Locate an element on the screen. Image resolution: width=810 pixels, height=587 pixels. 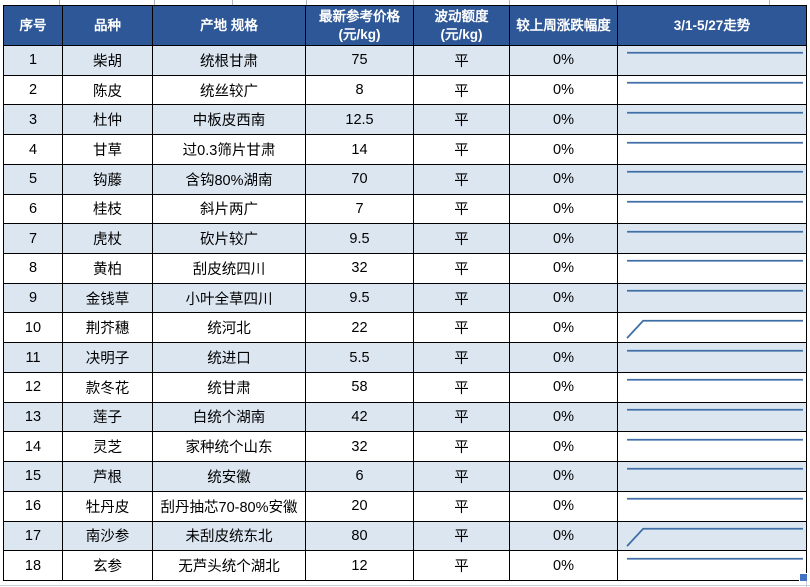
cell-price: 6 is located at coordinates (359, 476).